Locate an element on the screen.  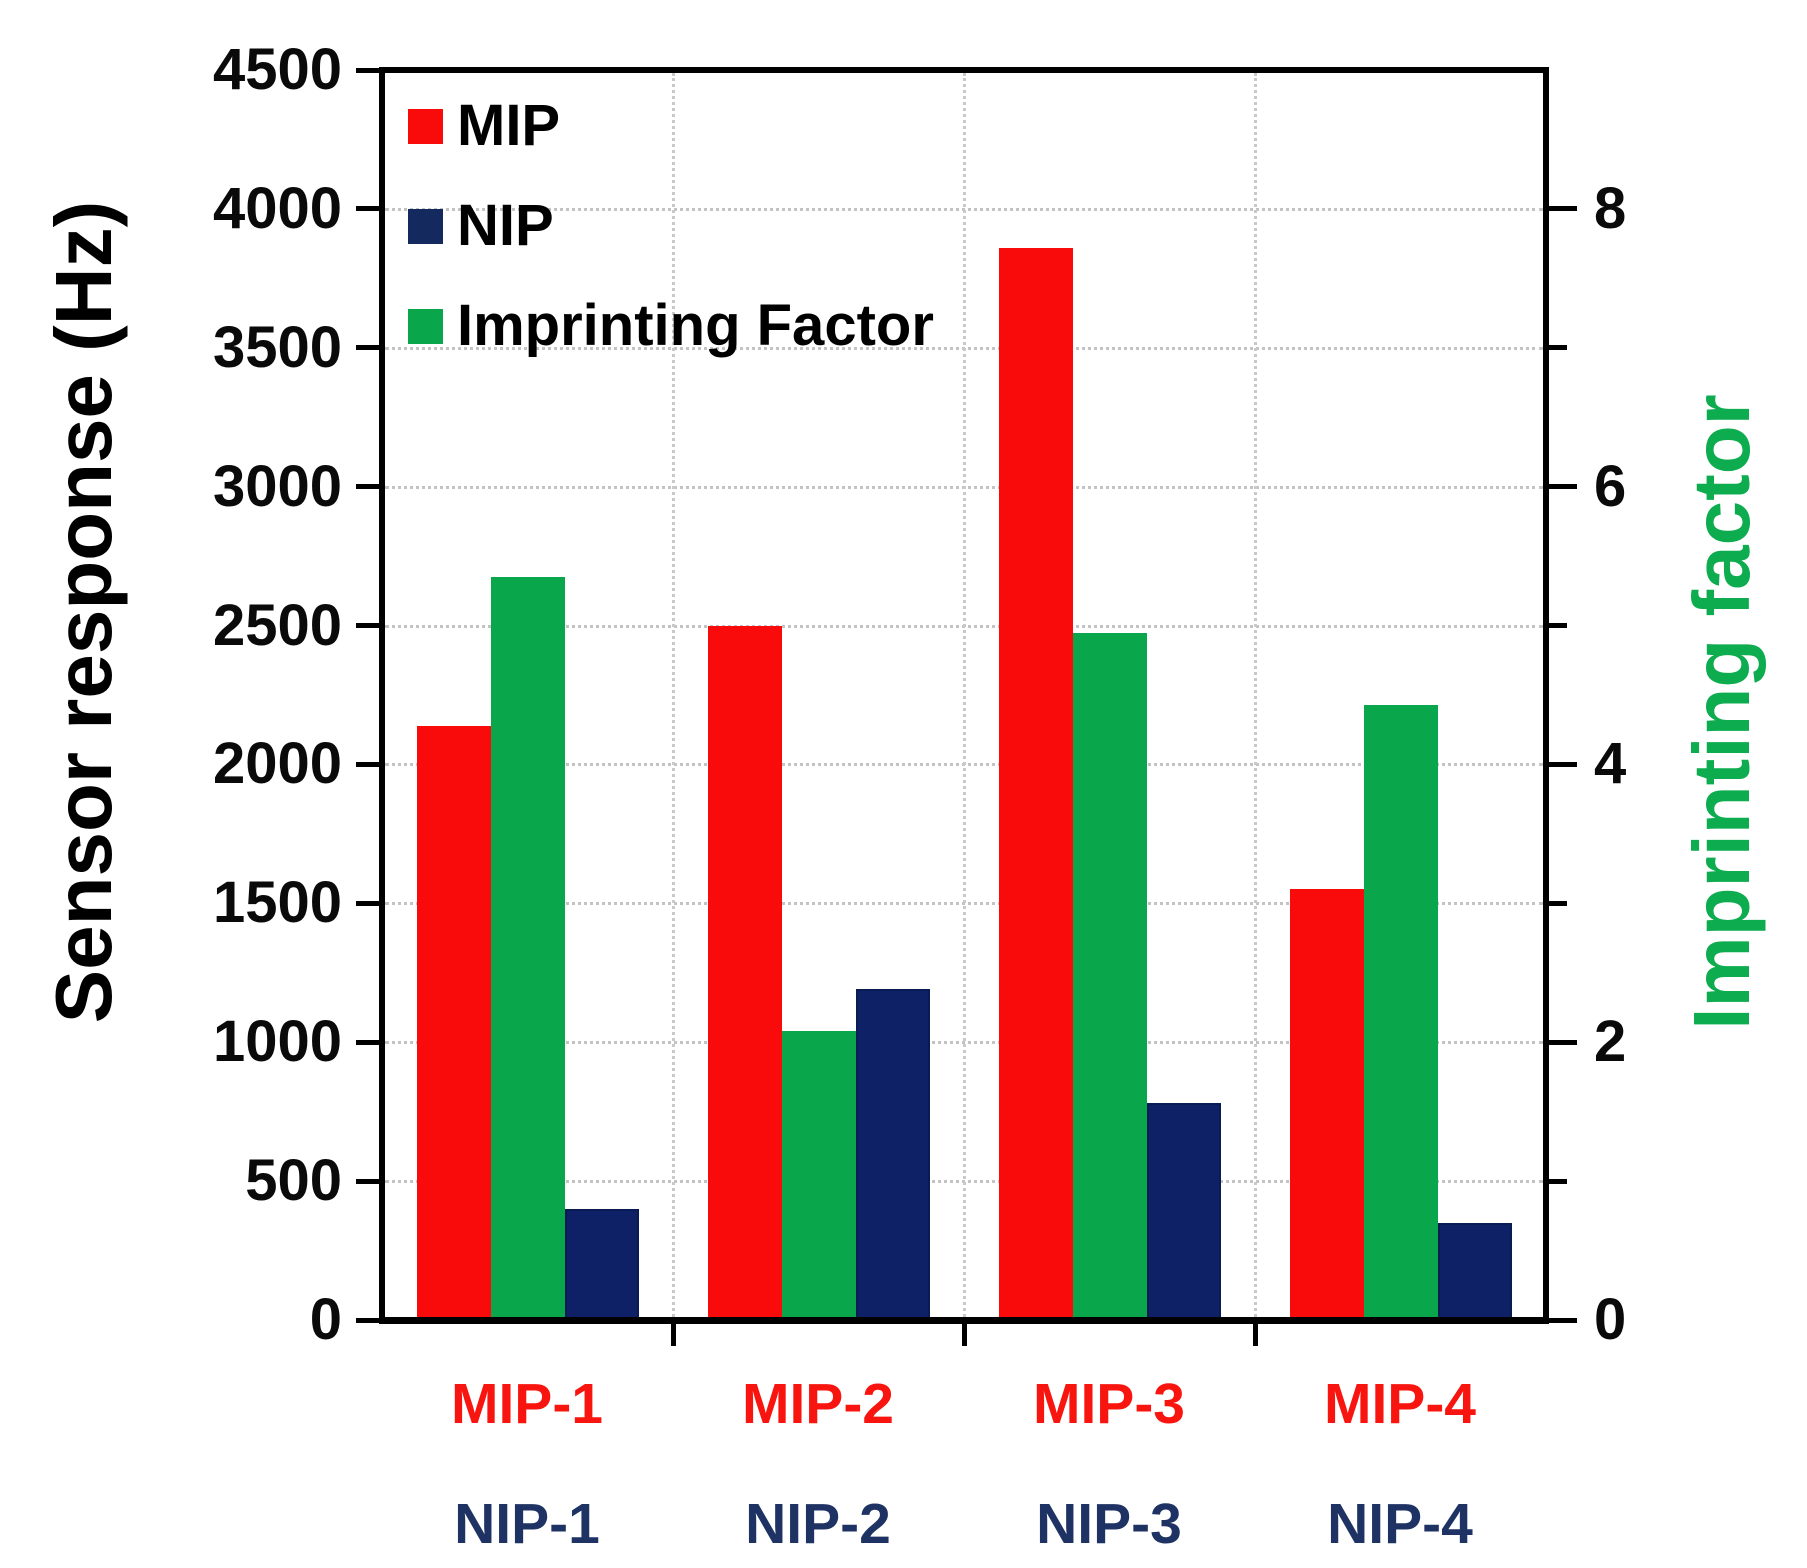
x-label-nip-1: NIP-1 is located at coordinates (527, 1524).